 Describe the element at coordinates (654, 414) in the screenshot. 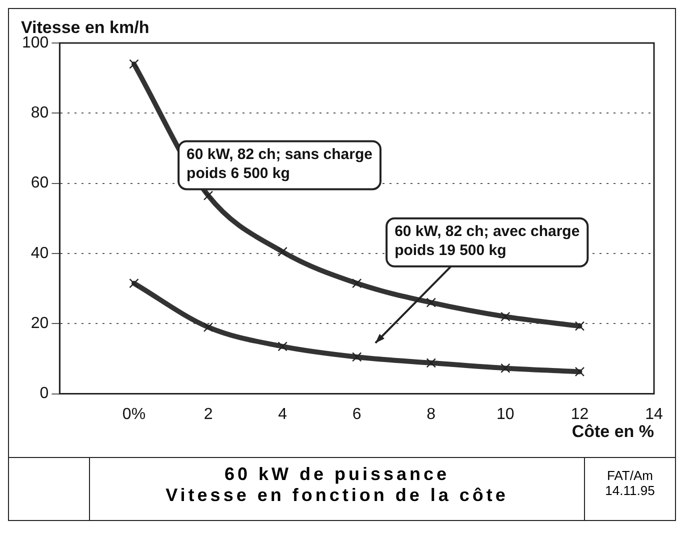

I see `x-tick-label: 14` at that location.